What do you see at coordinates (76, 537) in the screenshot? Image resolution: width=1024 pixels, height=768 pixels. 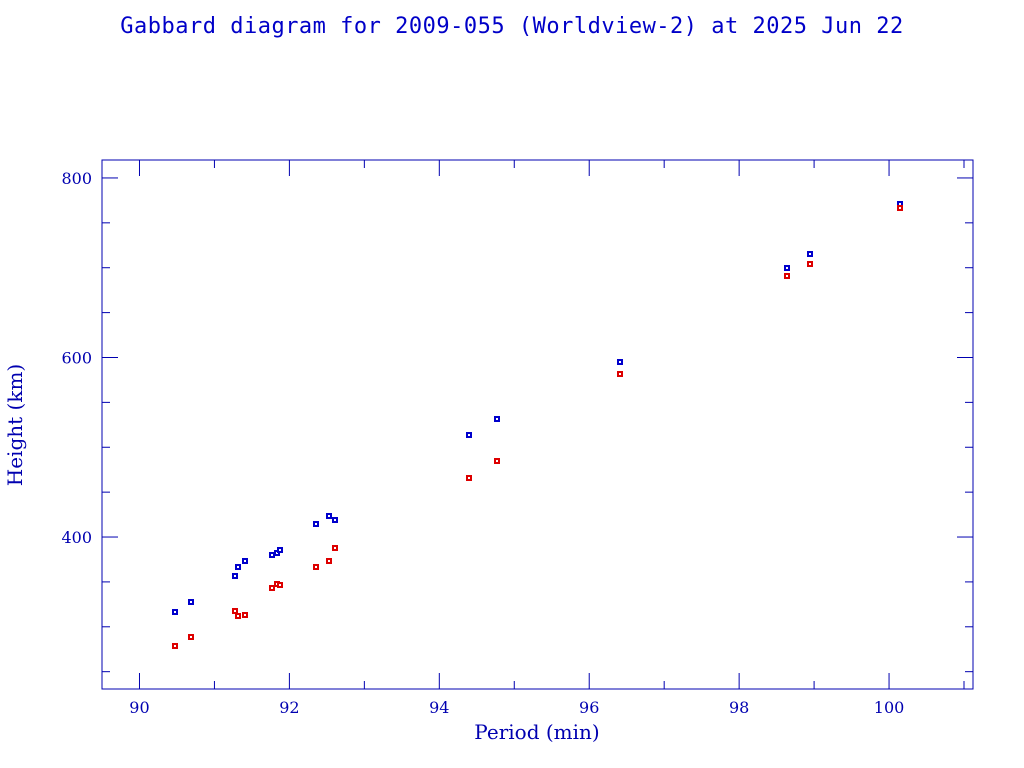 I see `y-tick-label: 400` at bounding box center [76, 537].